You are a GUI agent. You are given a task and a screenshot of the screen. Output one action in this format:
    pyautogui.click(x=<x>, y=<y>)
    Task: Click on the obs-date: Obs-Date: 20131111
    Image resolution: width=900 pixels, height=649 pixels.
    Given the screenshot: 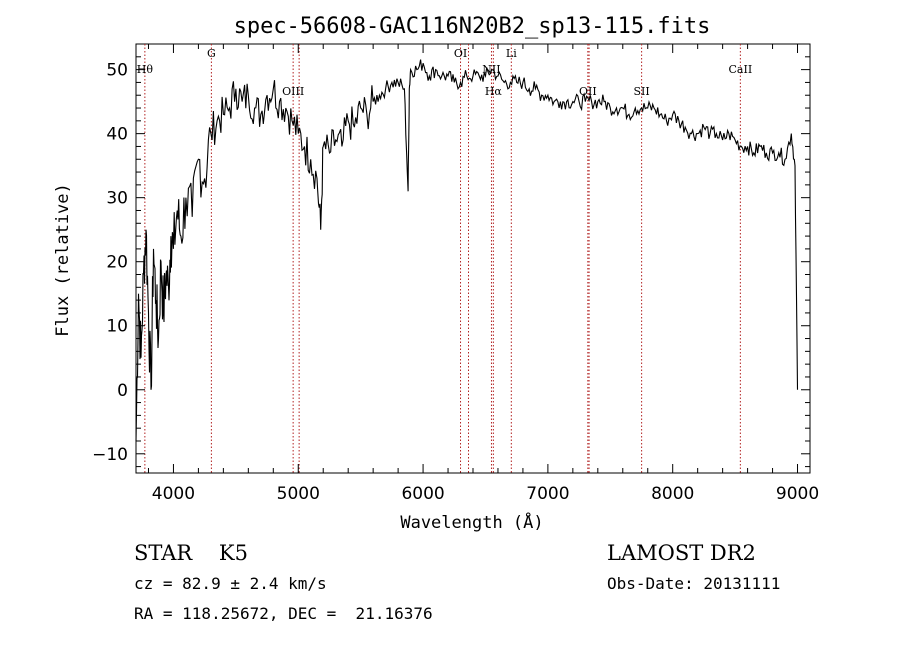 What is the action you would take?
    pyautogui.click(x=694, y=583)
    